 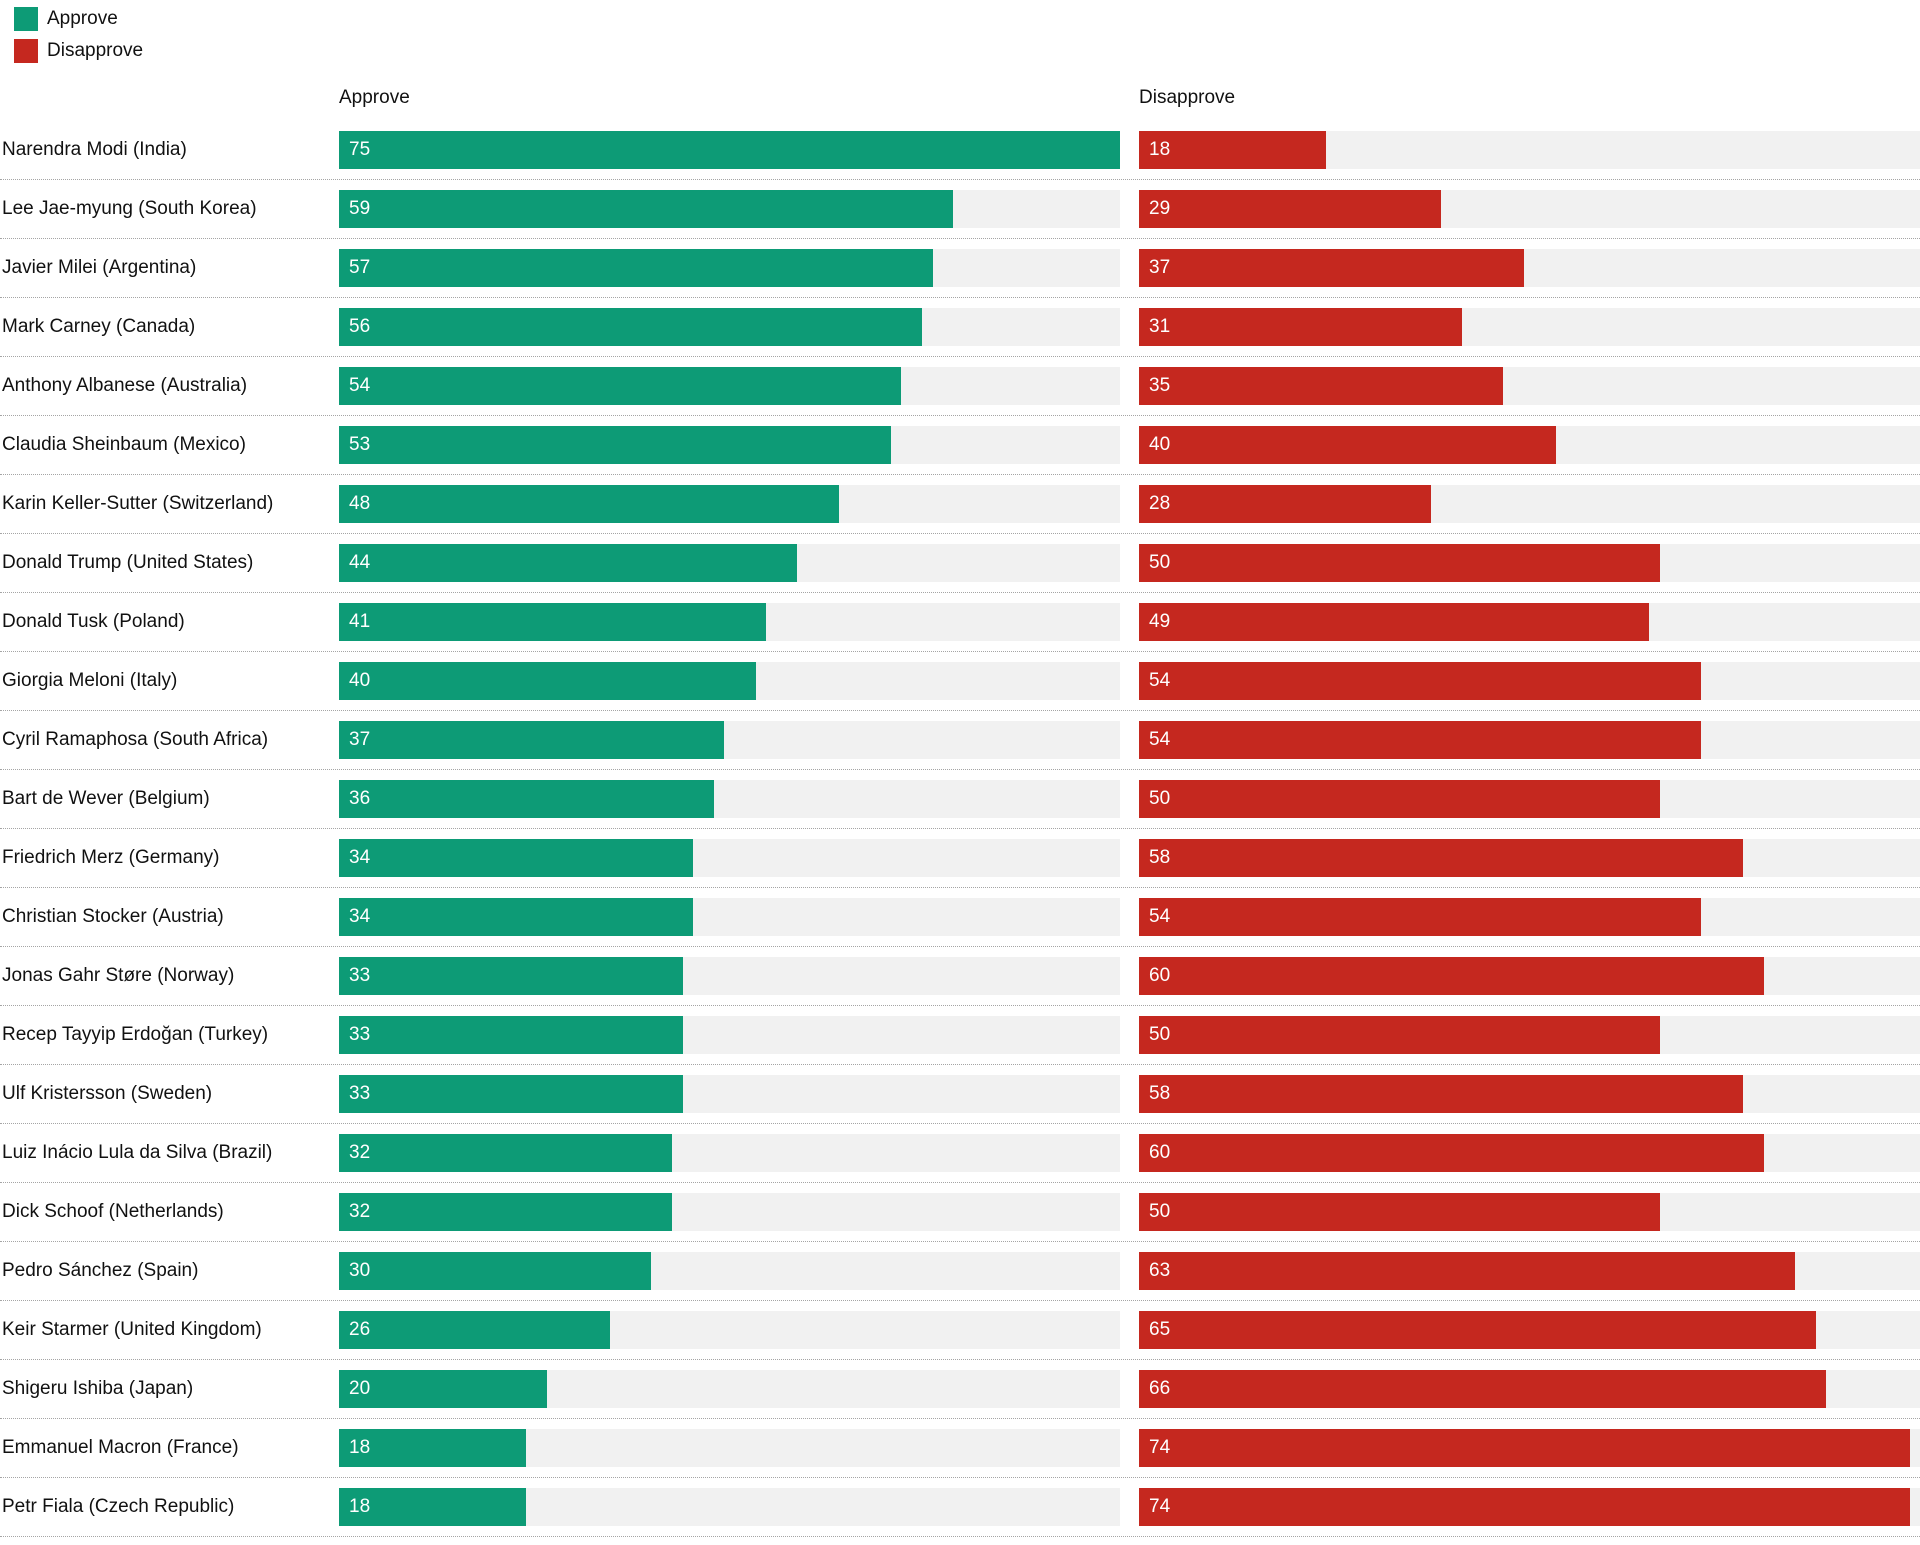 I want to click on approve-bar: 44, so click(x=568, y=563).